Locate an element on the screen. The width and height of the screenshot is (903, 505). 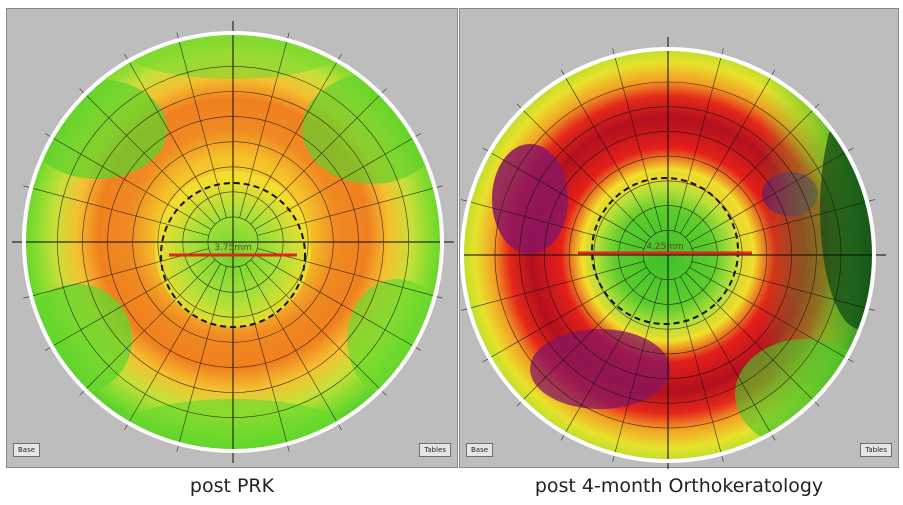
measurement-label-right: 4.25mm is located at coordinates (665, 247).